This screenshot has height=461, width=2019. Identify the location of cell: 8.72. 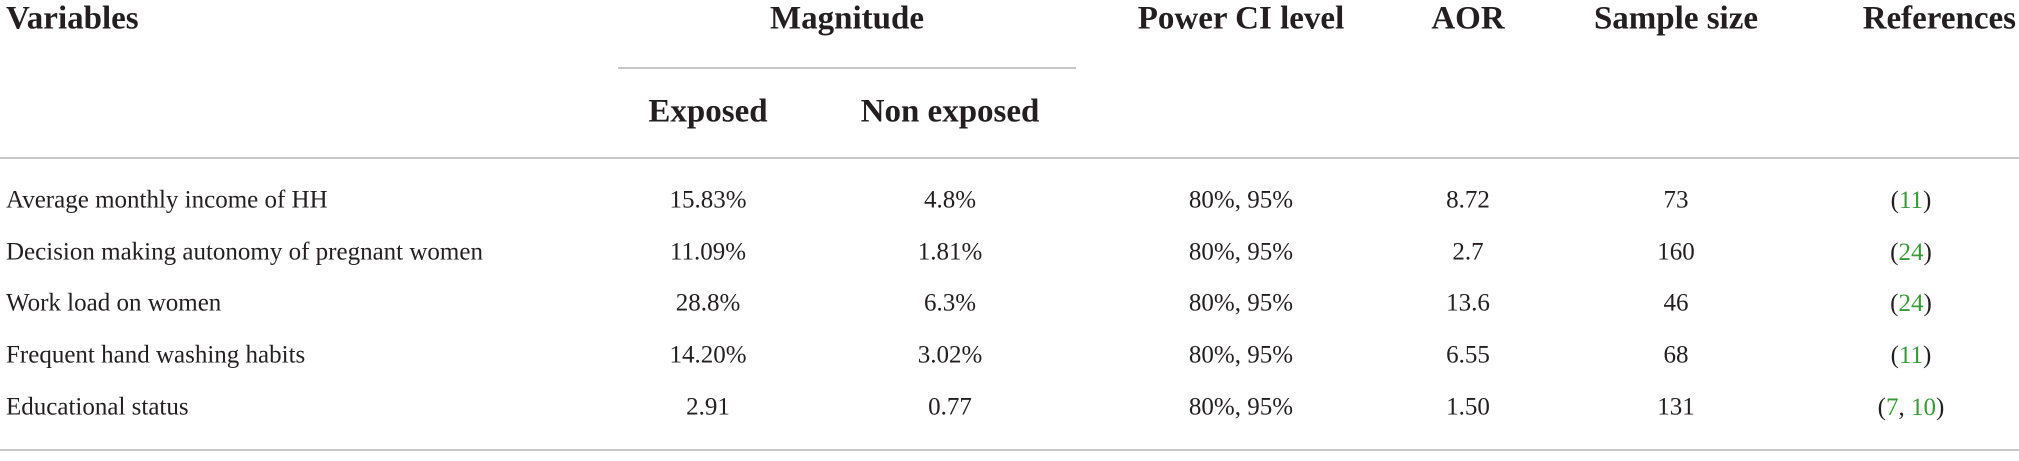
(1468, 200).